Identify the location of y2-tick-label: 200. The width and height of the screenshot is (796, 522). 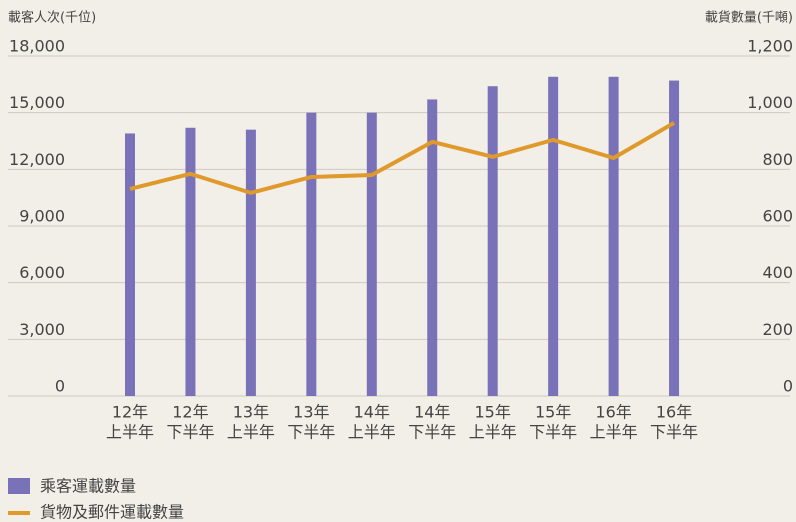
(777, 329).